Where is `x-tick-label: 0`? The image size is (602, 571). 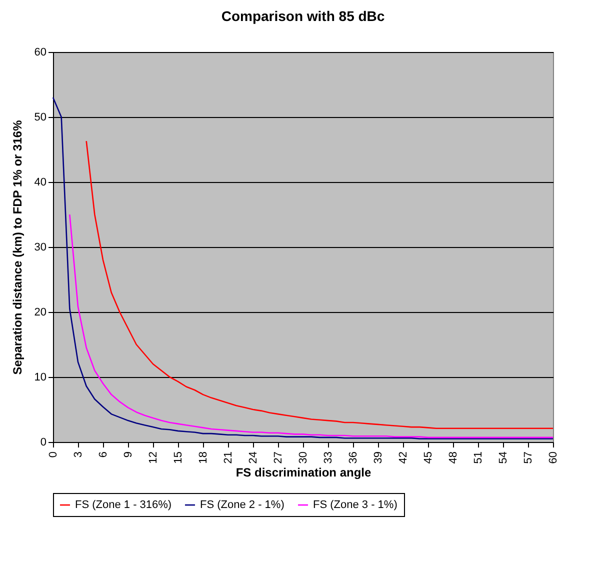 x-tick-label: 0 is located at coordinates (54, 455).